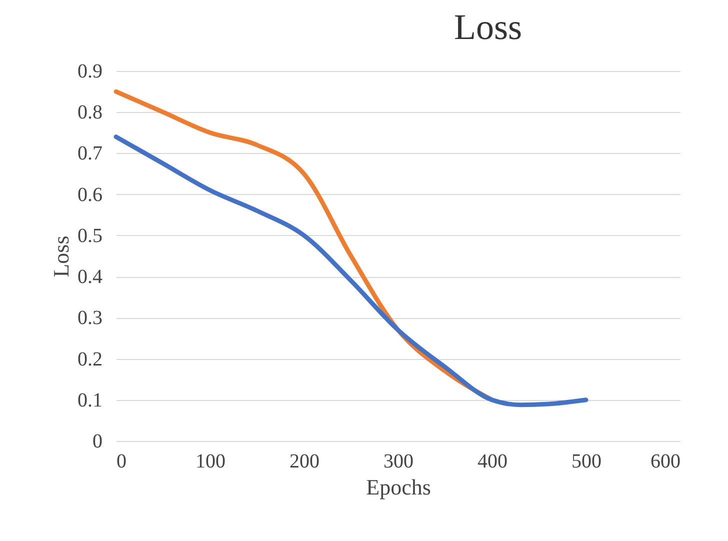 The width and height of the screenshot is (728, 541). Describe the element at coordinates (587, 461) in the screenshot. I see `x-tick-label: 500` at that location.